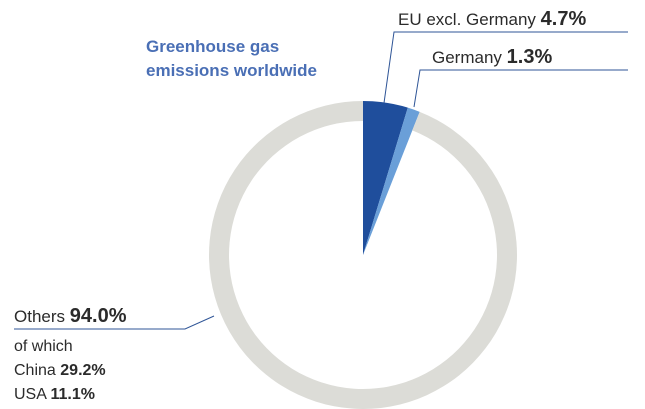 The image size is (645, 409). What do you see at coordinates (43, 346) in the screenshot?
I see `of-which-label: of which` at bounding box center [43, 346].